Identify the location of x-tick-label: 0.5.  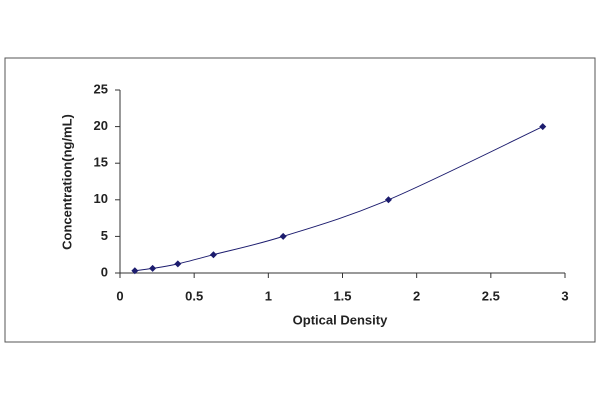
(194, 295).